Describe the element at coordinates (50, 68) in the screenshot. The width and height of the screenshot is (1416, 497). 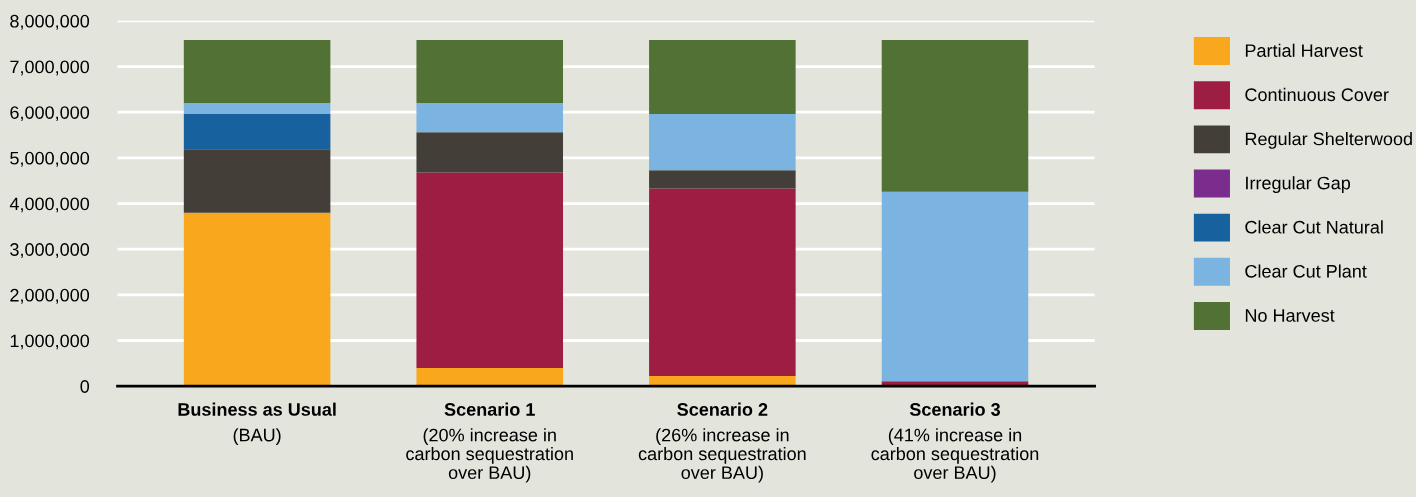
I see `y-tick-label: 7,000,000` at that location.